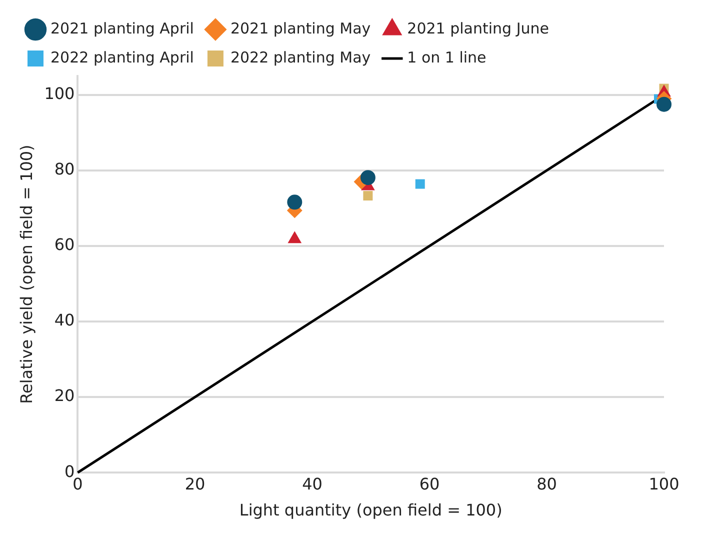 The height and width of the screenshot is (533, 702). I want to click on y-tick-label: 40, so click(64, 320).